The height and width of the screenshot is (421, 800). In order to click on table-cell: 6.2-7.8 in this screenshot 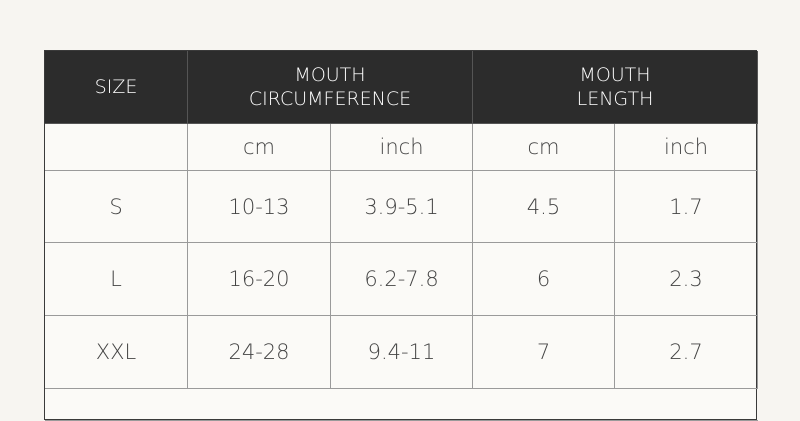, I will do `click(402, 279)`.